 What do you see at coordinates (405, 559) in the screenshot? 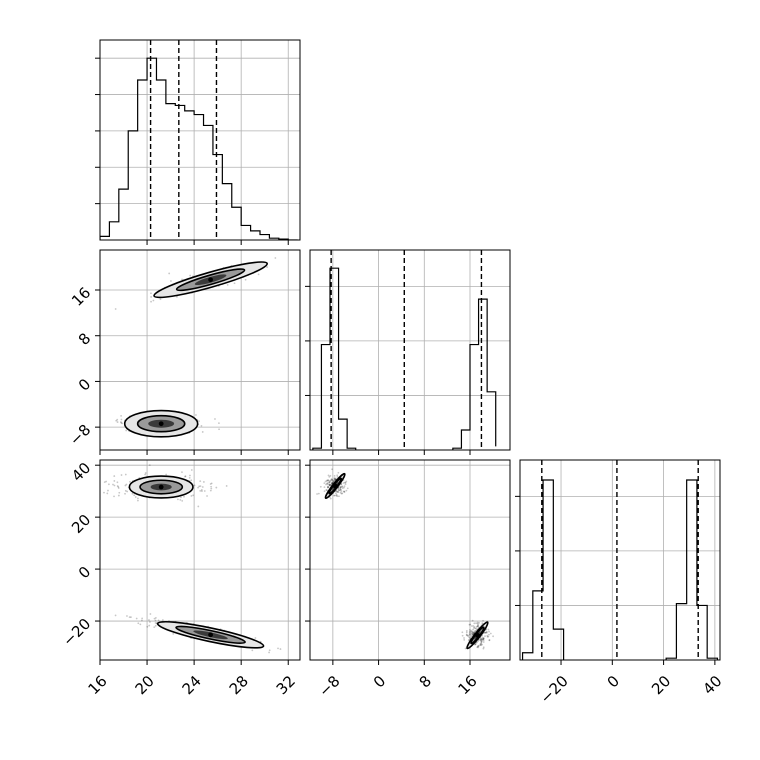
I see `panel-content` at bounding box center [405, 559].